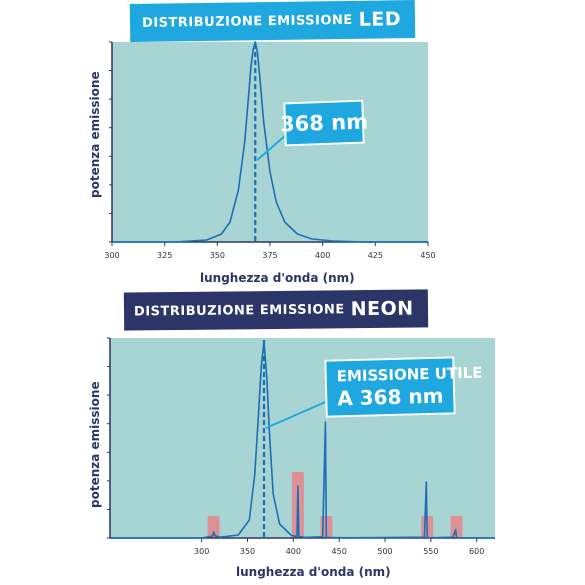  What do you see at coordinates (277, 278) in the screenshot?
I see `led-x-axis-label: lunghezza d'onda (nm)` at bounding box center [277, 278].